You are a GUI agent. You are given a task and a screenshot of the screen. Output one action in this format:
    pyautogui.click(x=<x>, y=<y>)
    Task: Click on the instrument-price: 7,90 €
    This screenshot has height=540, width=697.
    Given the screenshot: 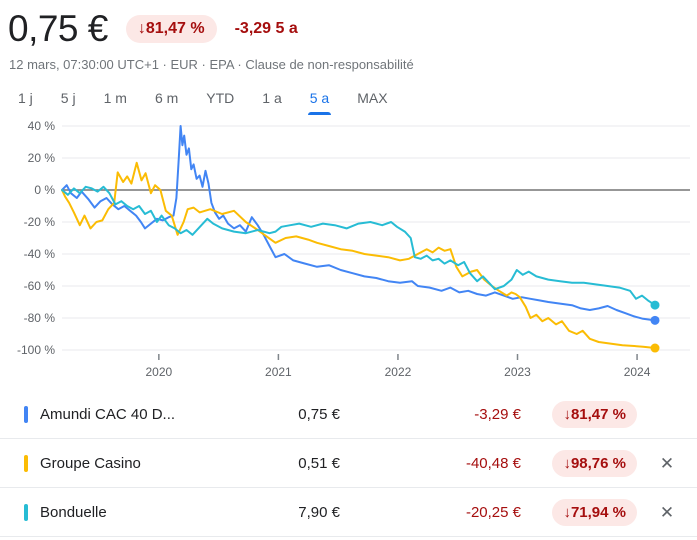 What is the action you would take?
    pyautogui.click(x=319, y=512)
    